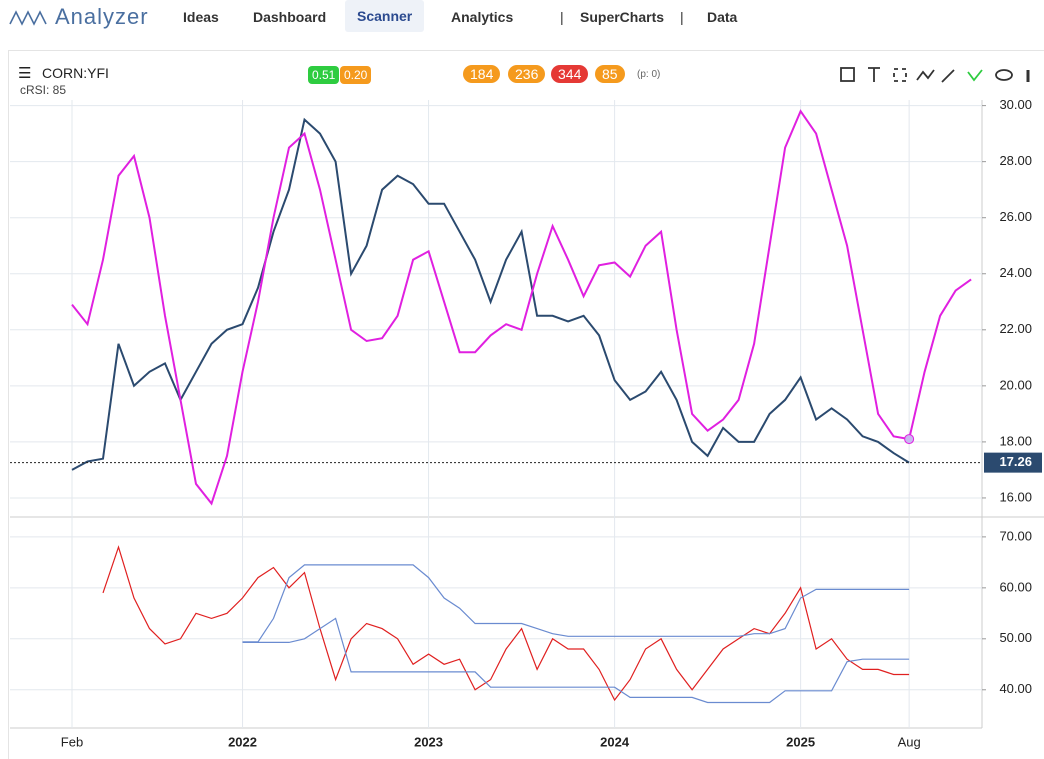  What do you see at coordinates (385, 16) in the screenshot?
I see `nav-item: Scanner` at bounding box center [385, 16].